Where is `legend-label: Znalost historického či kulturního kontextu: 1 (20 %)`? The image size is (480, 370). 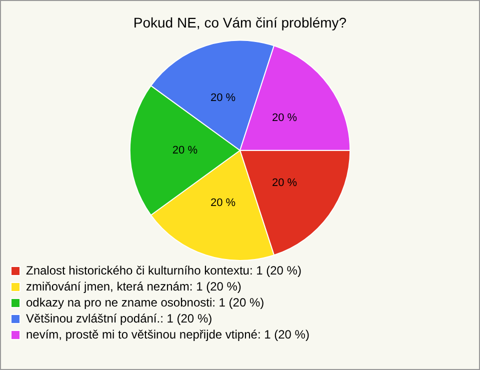
legend-label: Znalost historického či kulturního kontextu: 1 (20 %) is located at coordinates (164, 270).